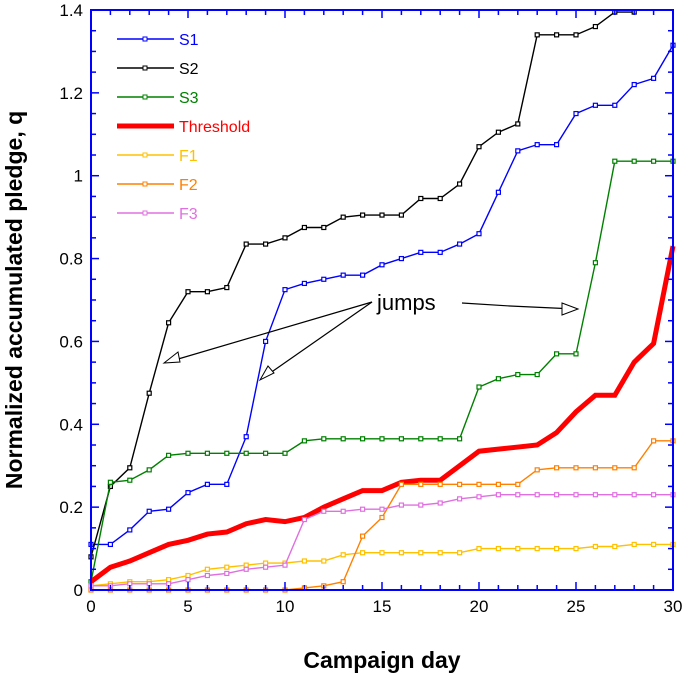 The width and height of the screenshot is (685, 682). Describe the element at coordinates (214, 127) in the screenshot. I see `legend-label: Threshold` at that location.